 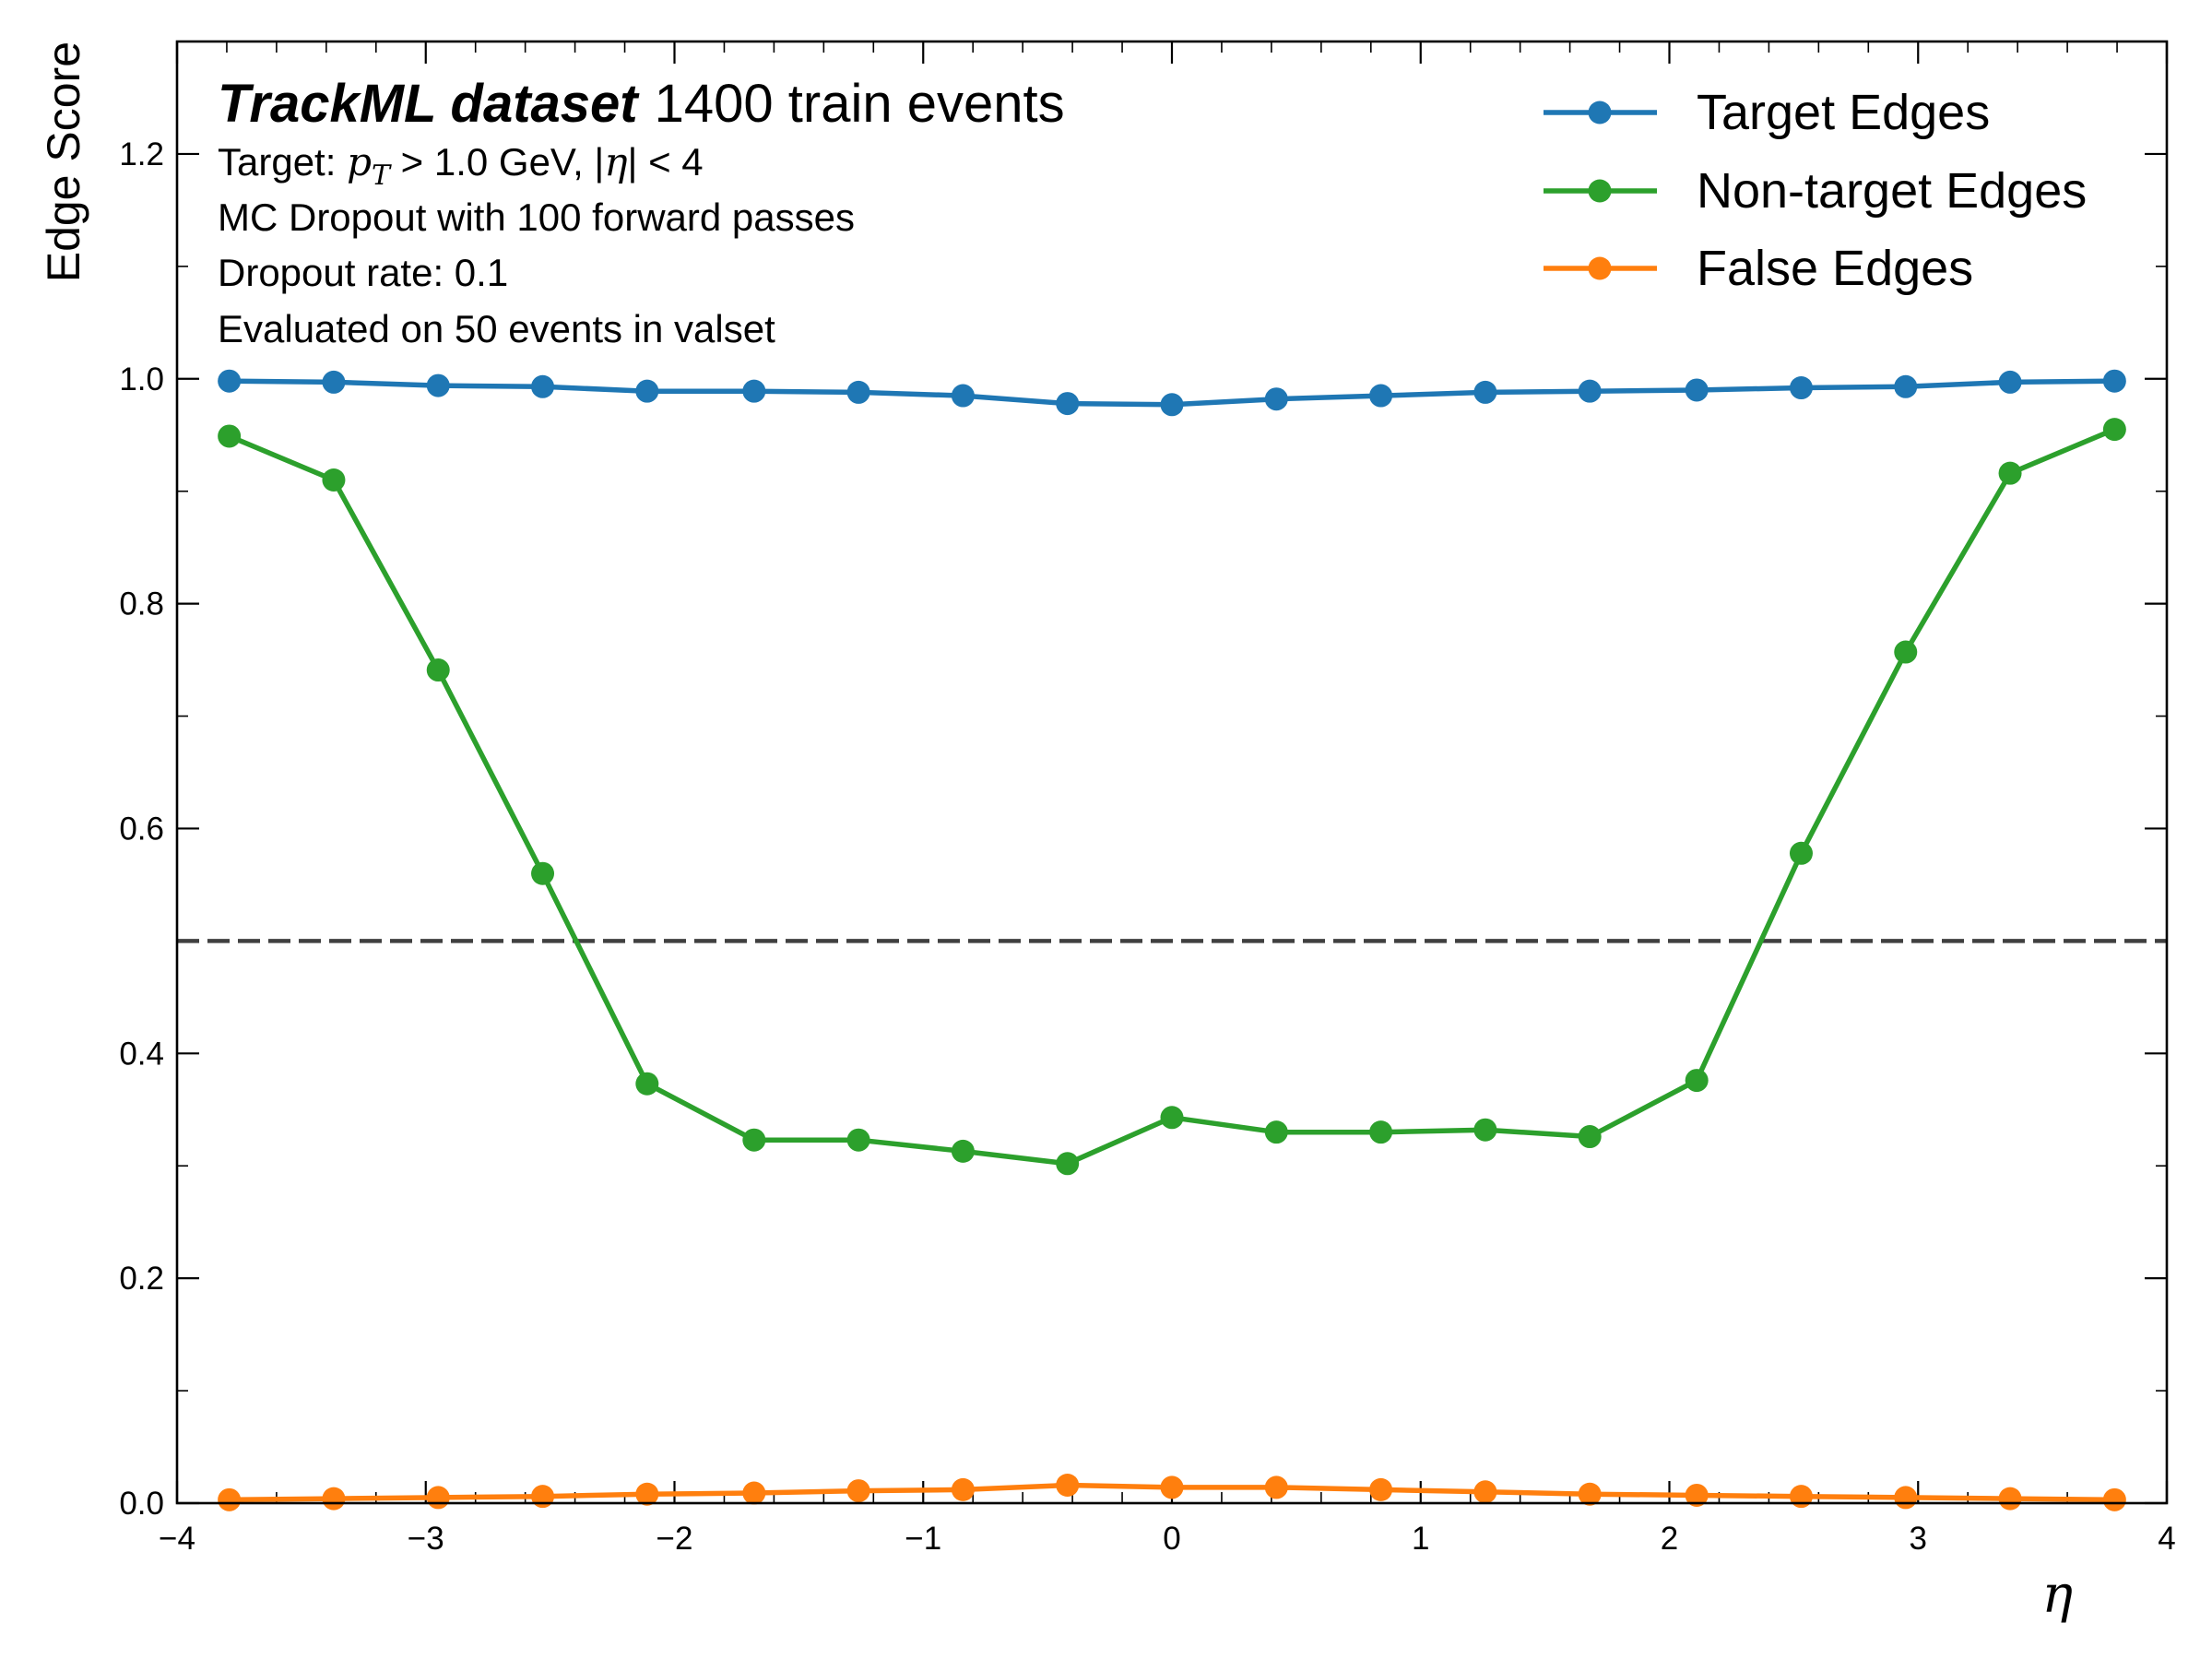 What do you see at coordinates (142, 1279) in the screenshot?
I see `y-tick-label: 0.2` at bounding box center [142, 1279].